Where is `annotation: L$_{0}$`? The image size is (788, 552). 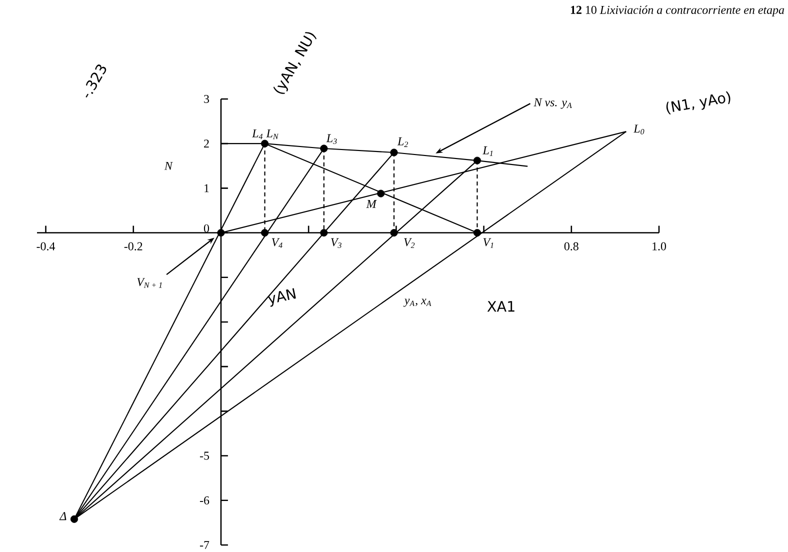 annotation: L$_{0}$ is located at coordinates (639, 129).